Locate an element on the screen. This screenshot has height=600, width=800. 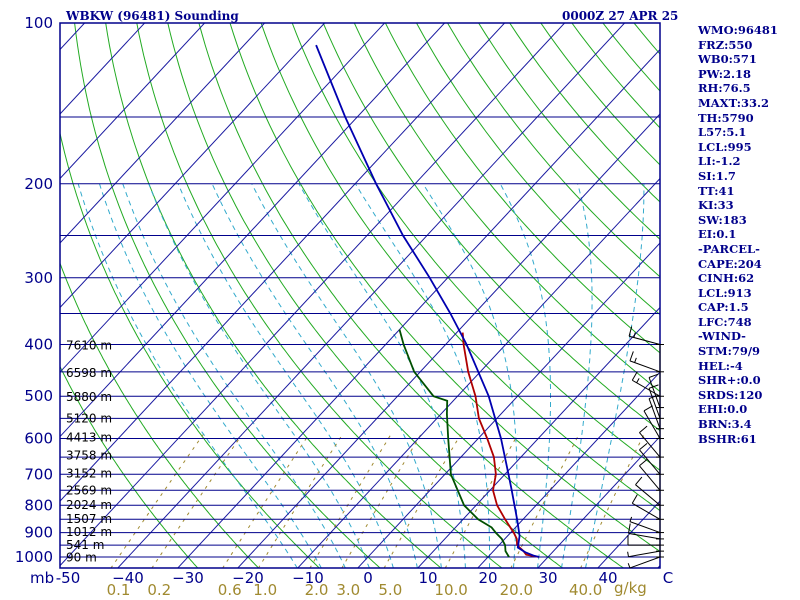
stability-index-row: L57:5.1 is located at coordinates (722, 132).